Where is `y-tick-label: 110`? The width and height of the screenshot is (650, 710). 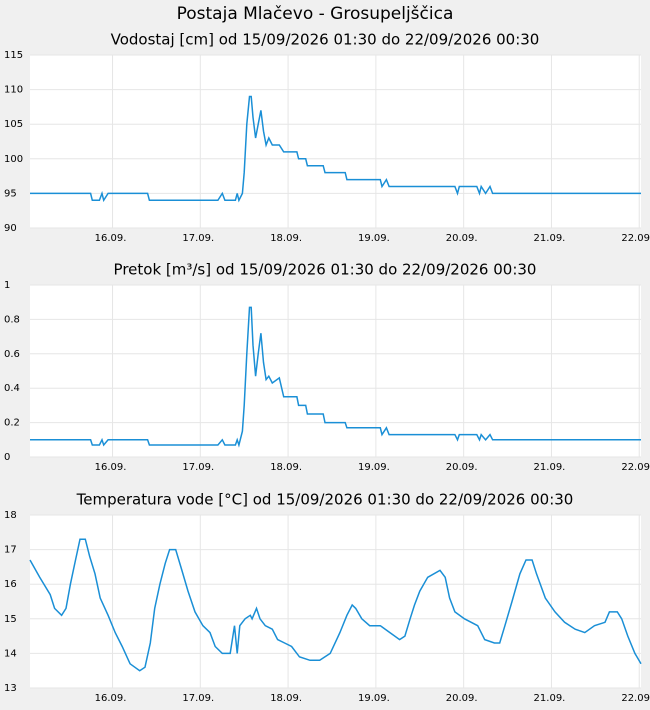 y-tick-label: 110 is located at coordinates (13, 90).